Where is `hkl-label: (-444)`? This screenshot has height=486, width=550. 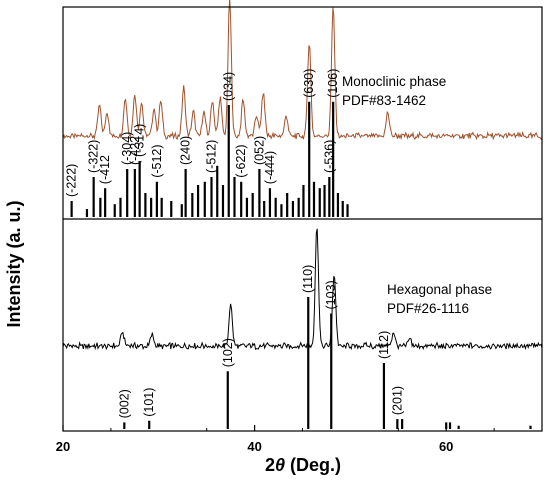
hkl-label: (-444) is located at coordinates (270, 167).